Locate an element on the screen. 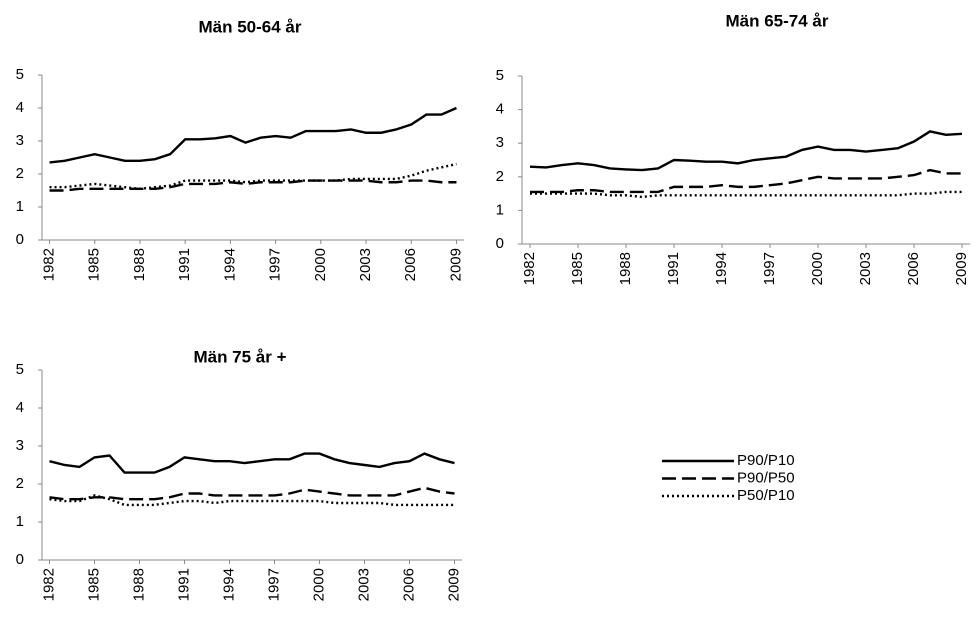 This screenshot has width=977, height=621. chart-title: Män 65-74 år is located at coordinates (777, 20).